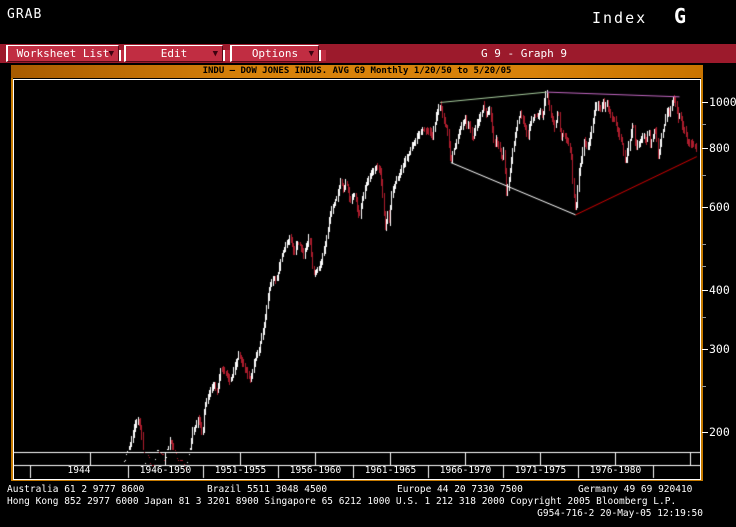 The width and height of the screenshot is (736, 527). I want to click on y-axis-label: 300, so click(719, 349).